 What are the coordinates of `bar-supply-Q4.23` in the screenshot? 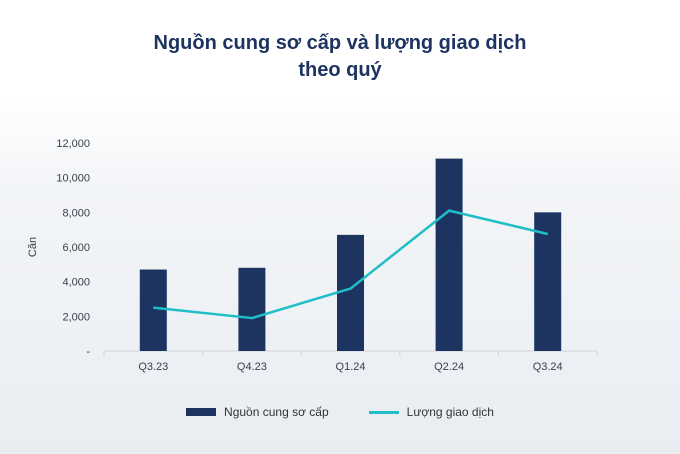 It's located at (252, 309).